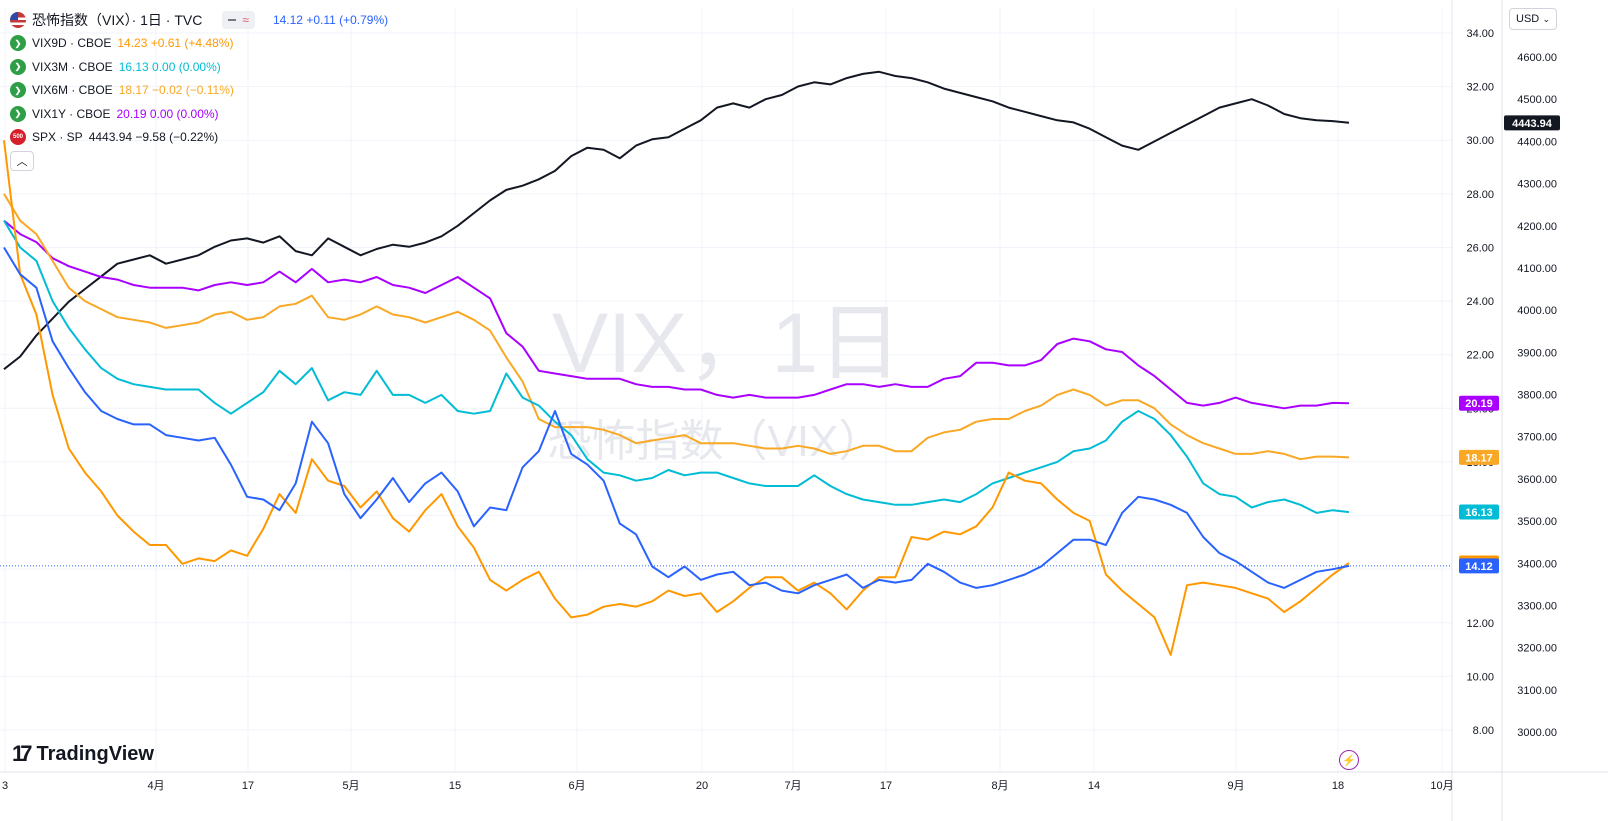  What do you see at coordinates (22, 753) in the screenshot?
I see `tradingview-mark-icon: 17` at bounding box center [22, 753].